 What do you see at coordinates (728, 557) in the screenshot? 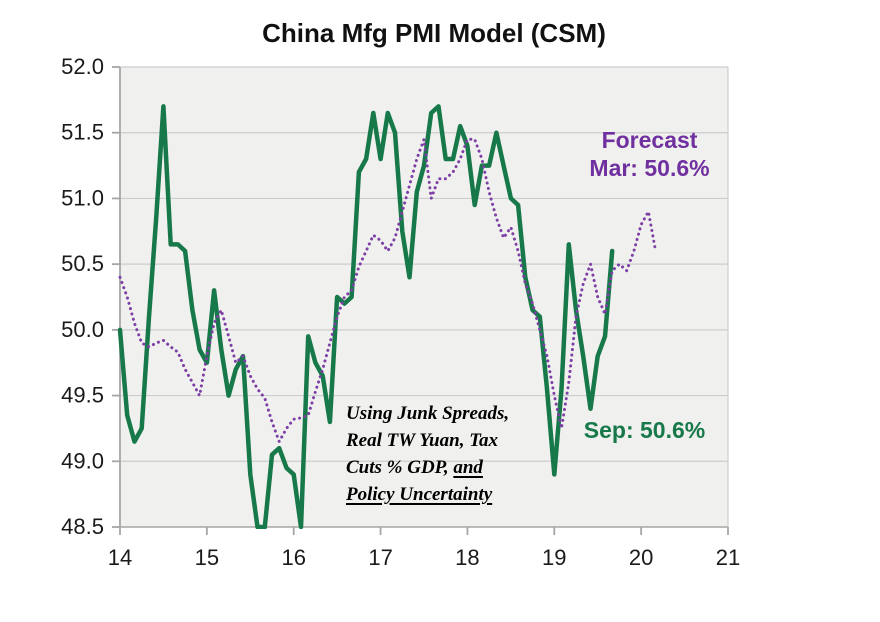
I see `x-tick-label: 21` at bounding box center [728, 557].